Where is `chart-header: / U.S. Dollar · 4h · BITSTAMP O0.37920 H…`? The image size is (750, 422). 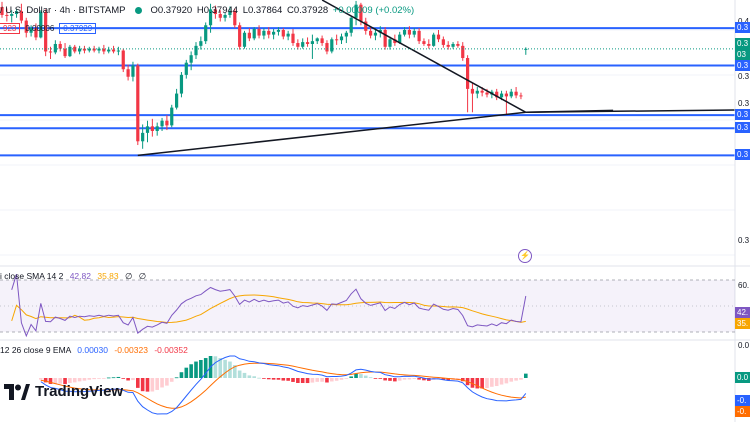
chart-header: / U.S. Dollar · 4h · BITSTAMP O0.37920 H… is located at coordinates (208, 10).